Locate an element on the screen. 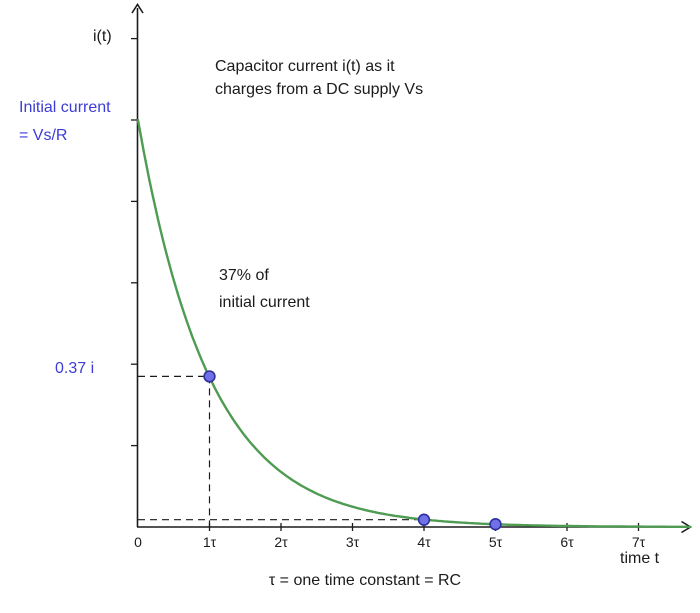 This screenshot has width=700, height=613. chart-title-line2: charges from a DC supply Vs is located at coordinates (319, 89).